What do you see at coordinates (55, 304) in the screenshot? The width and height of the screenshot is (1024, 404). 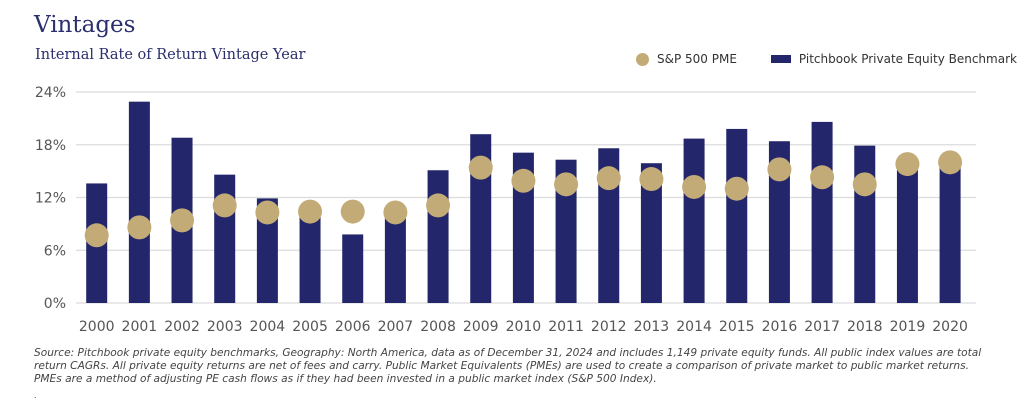 I see `y-tick-label: 0%` at bounding box center [55, 304].